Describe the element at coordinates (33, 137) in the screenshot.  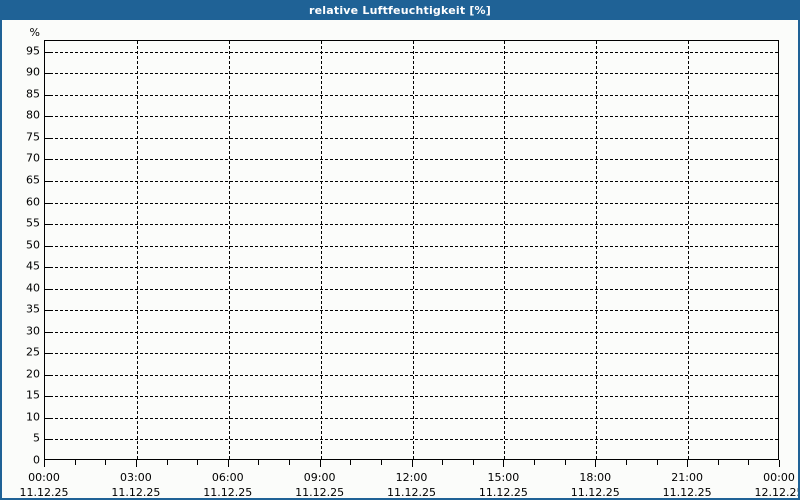
I see `y-axis-tick-label: 75` at that location.